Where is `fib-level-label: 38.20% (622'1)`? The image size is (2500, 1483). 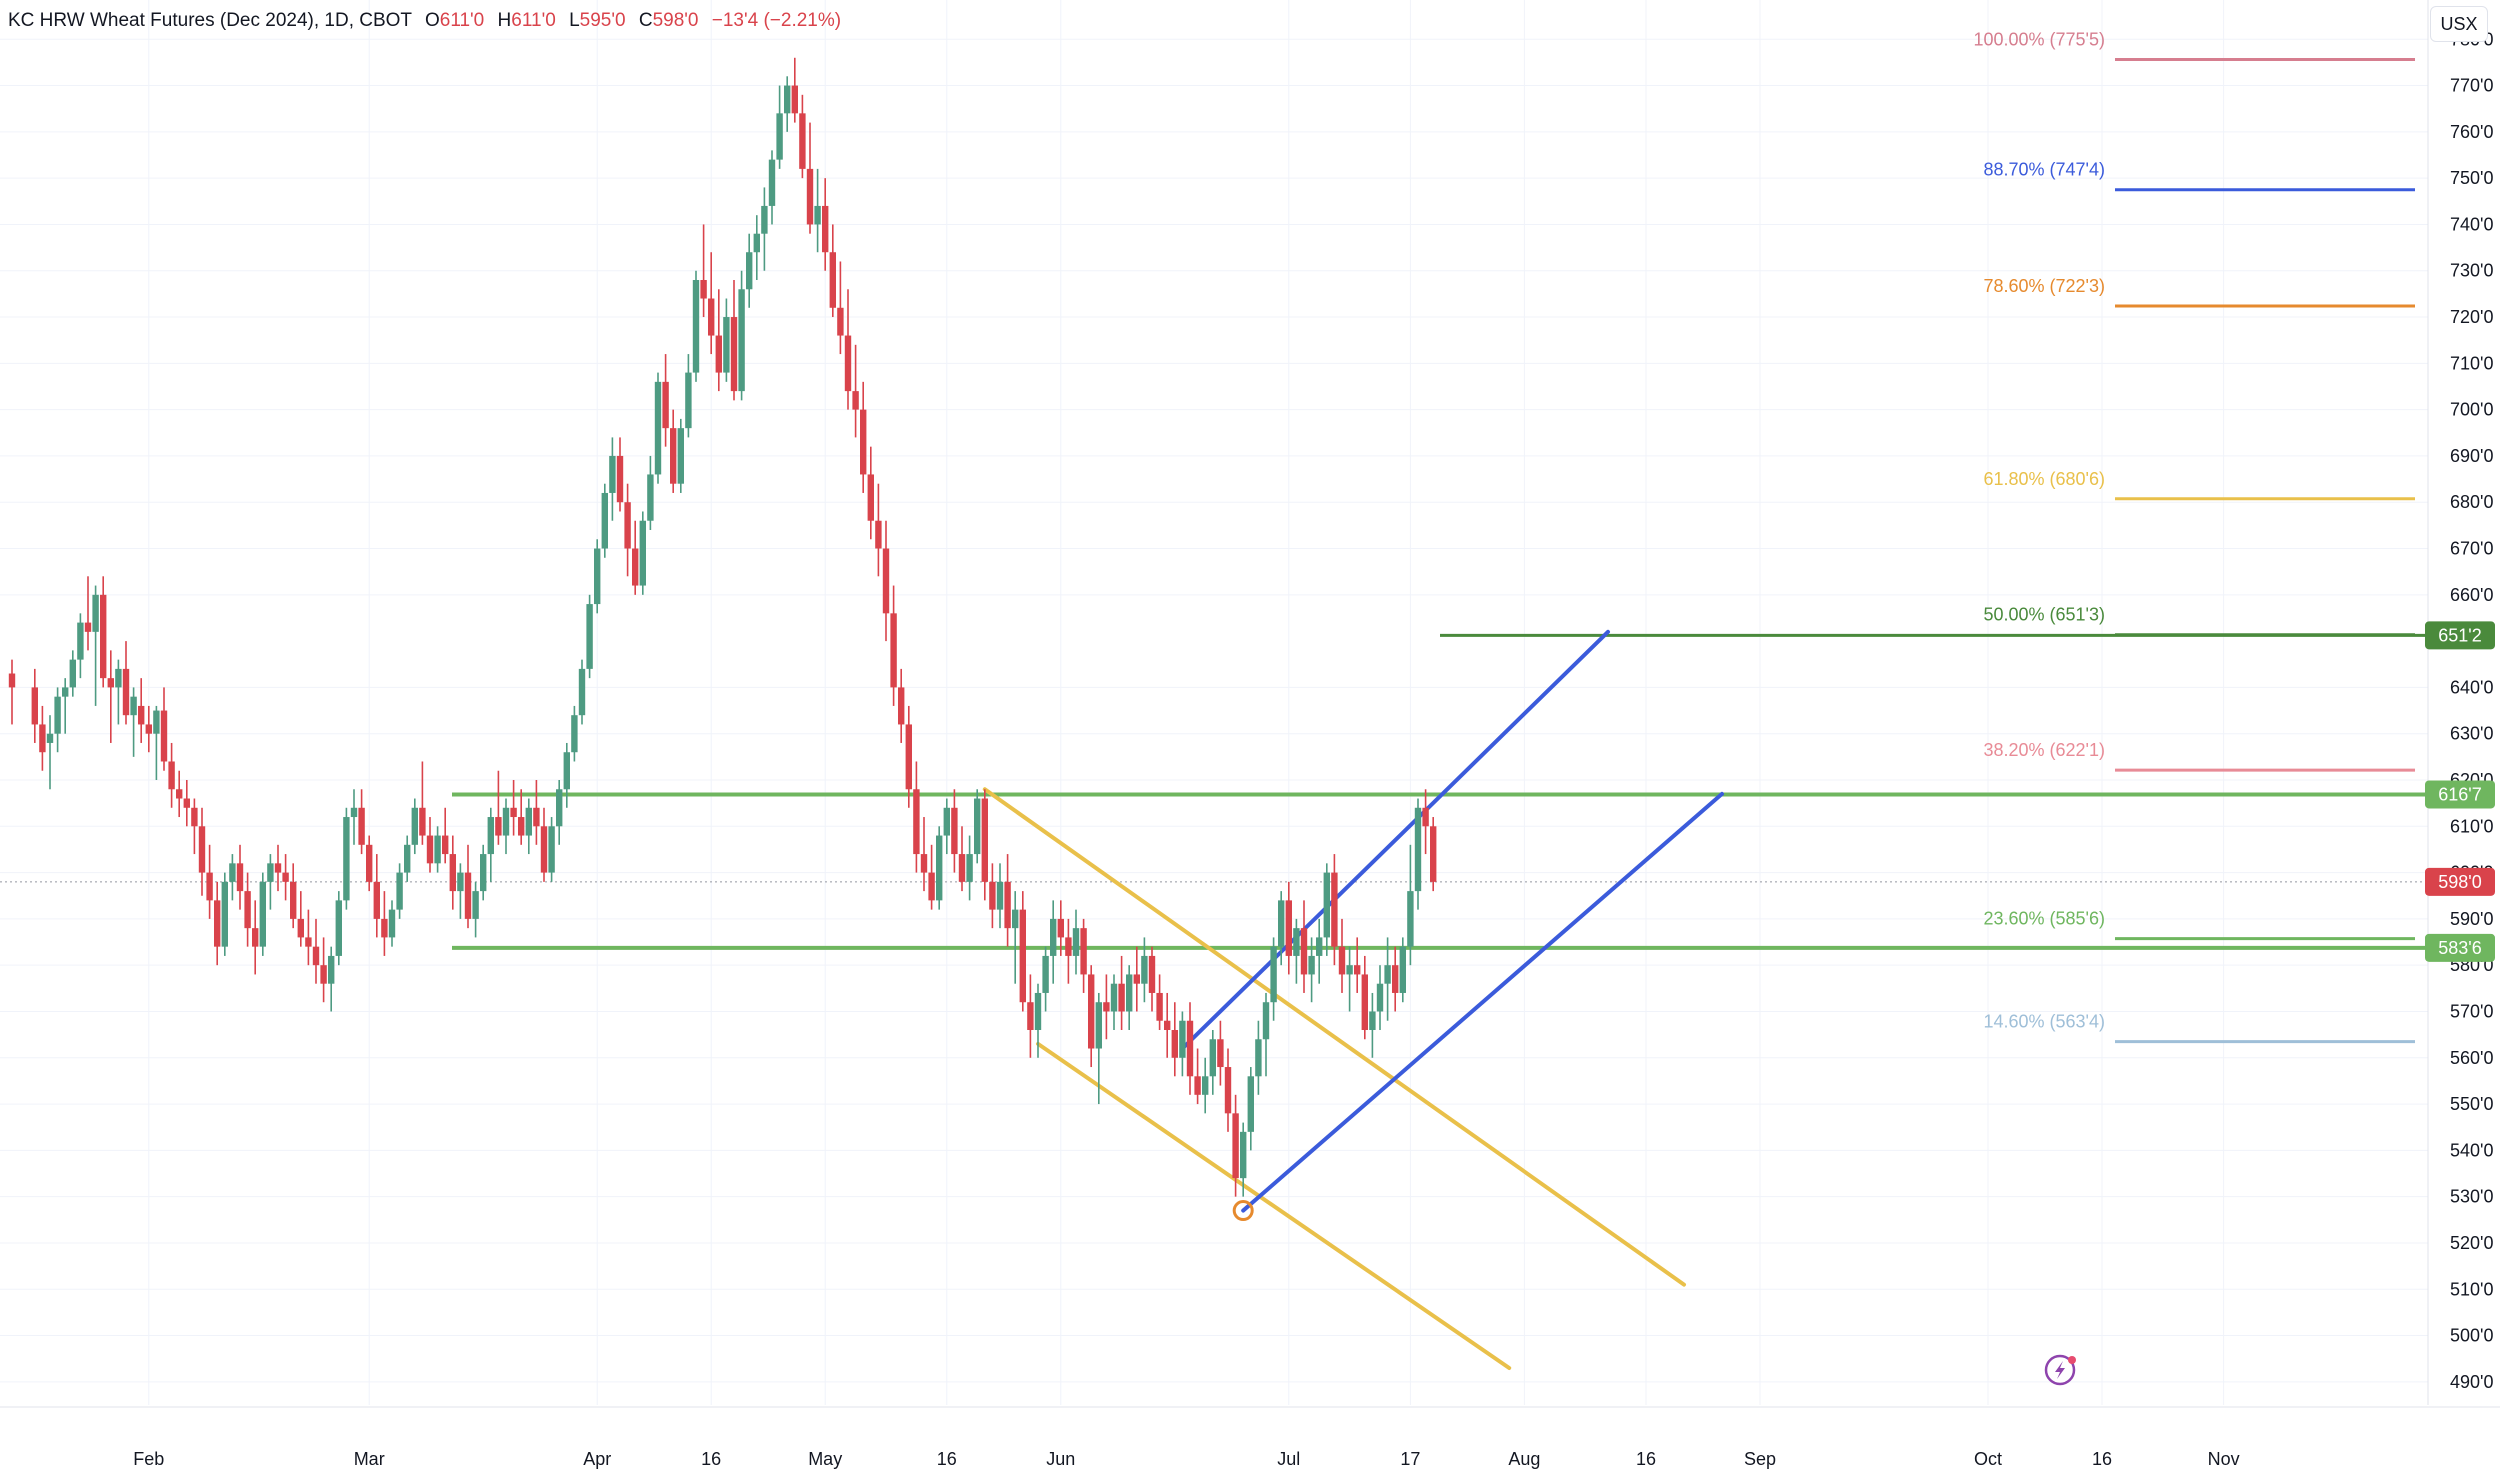
fib-level-label: 38.20% (622'1) is located at coordinates (2044, 750).